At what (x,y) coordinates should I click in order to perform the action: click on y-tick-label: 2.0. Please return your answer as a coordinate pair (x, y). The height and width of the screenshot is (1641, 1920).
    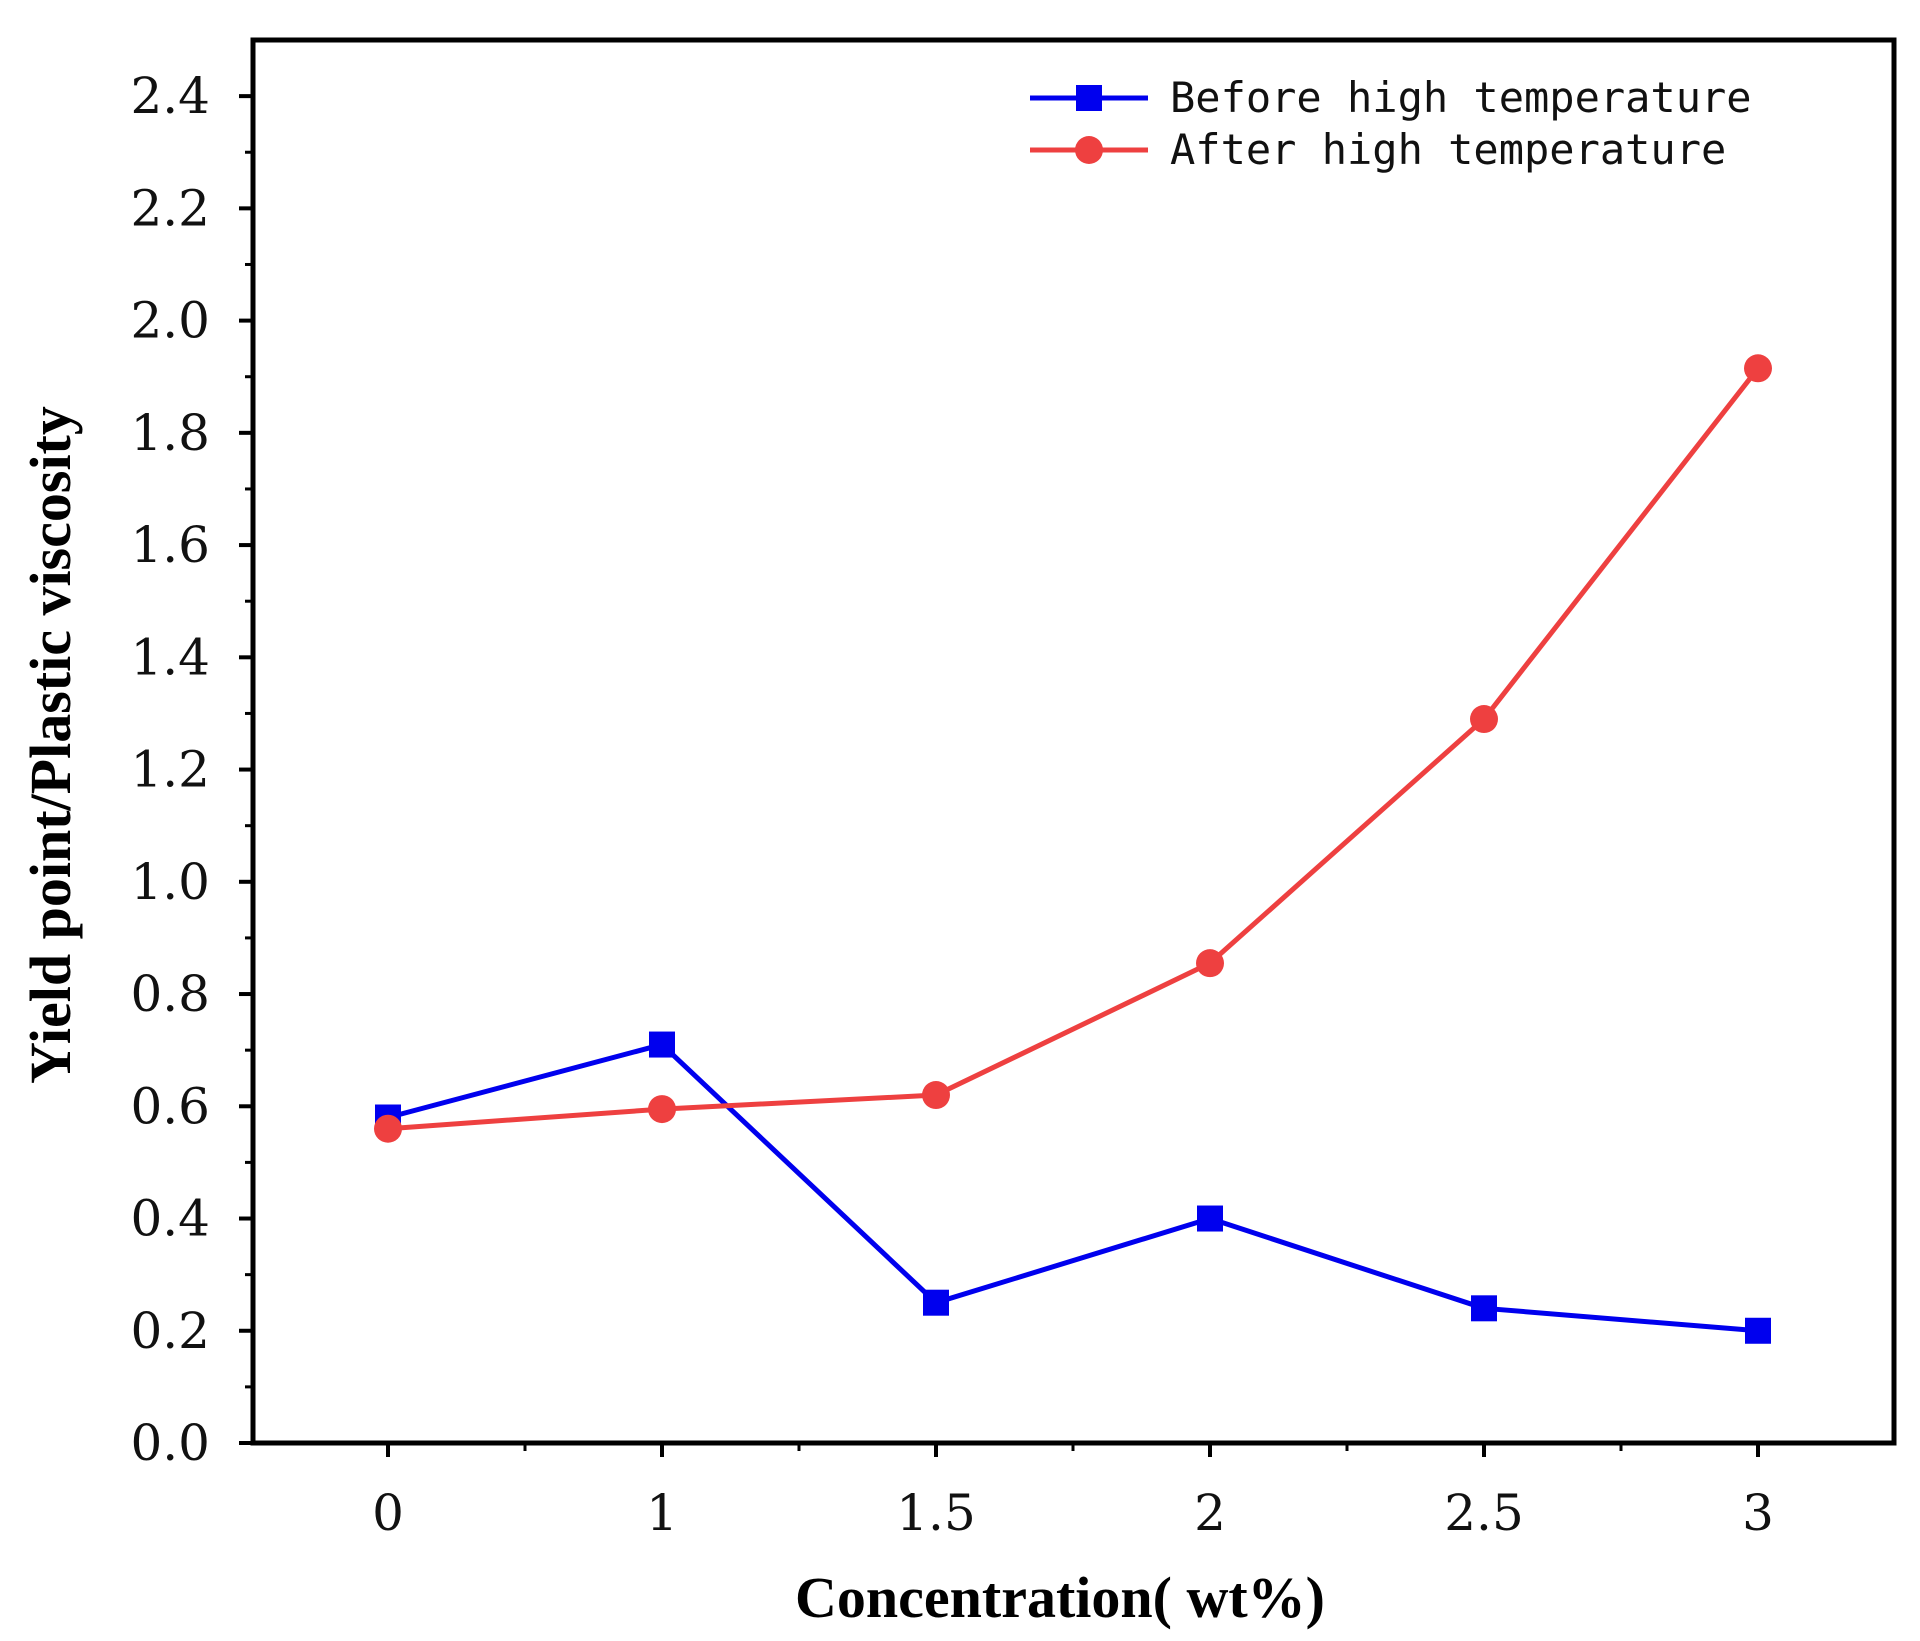
    Looking at the image, I should click on (170, 321).